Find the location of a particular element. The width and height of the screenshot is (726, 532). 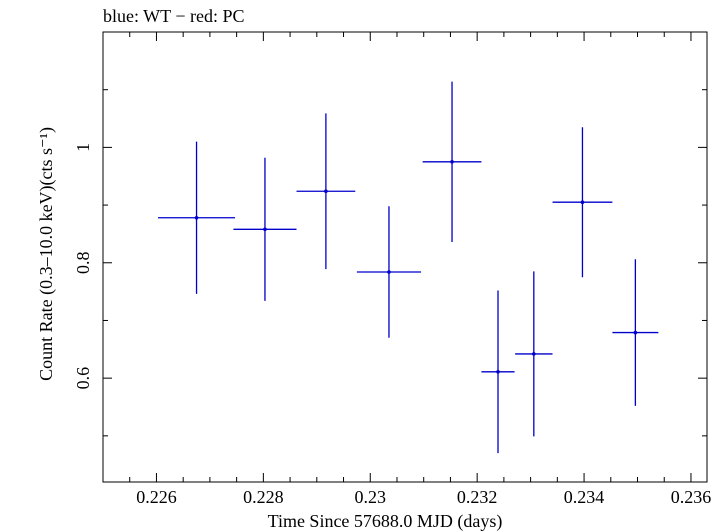

x-tick-label: 0.234 is located at coordinates (584, 497).